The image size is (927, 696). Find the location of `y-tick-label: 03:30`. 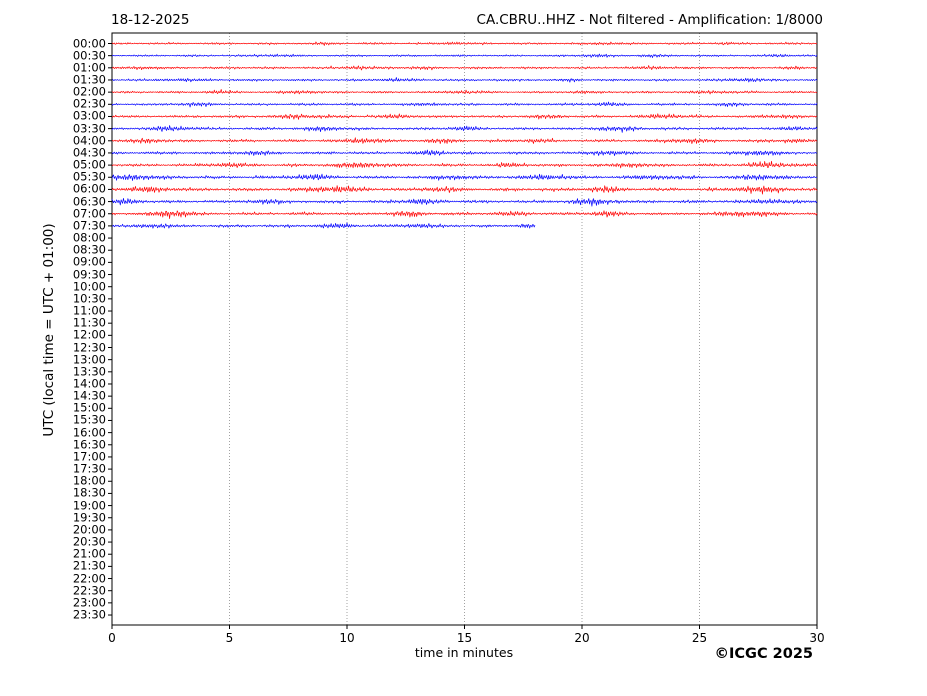

y-tick-label: 03:30 is located at coordinates (89, 127).